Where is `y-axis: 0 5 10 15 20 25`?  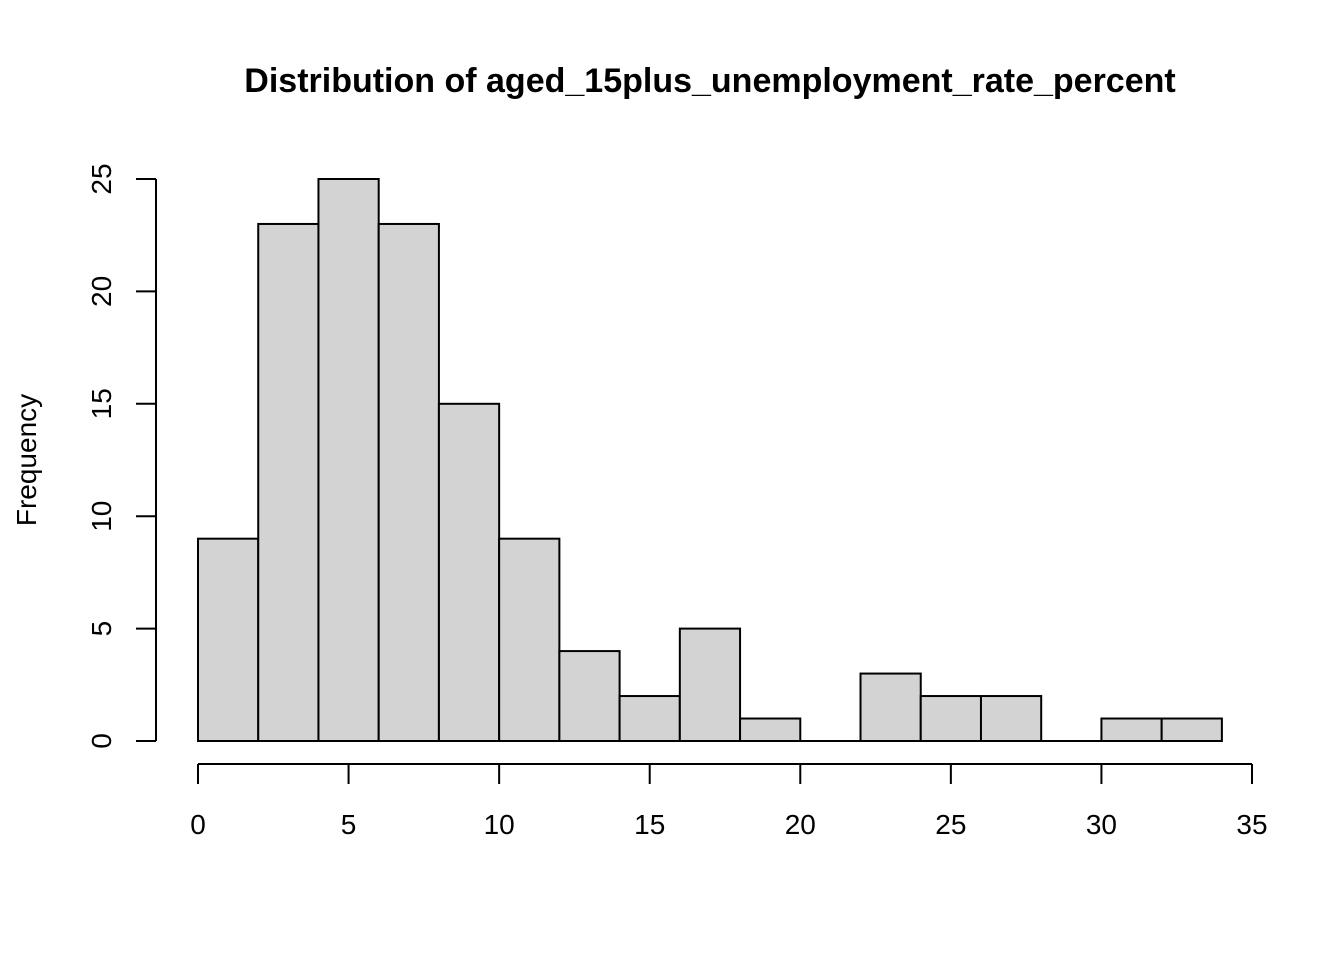
y-axis: 0 5 10 15 20 25 is located at coordinates (121, 456).